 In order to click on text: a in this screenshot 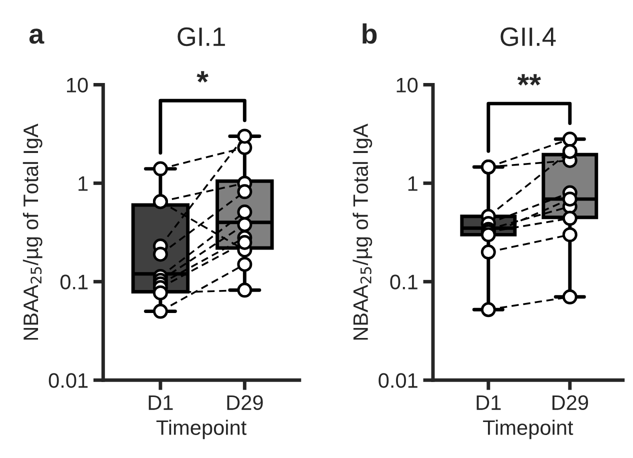, I will do `click(36, 36)`.